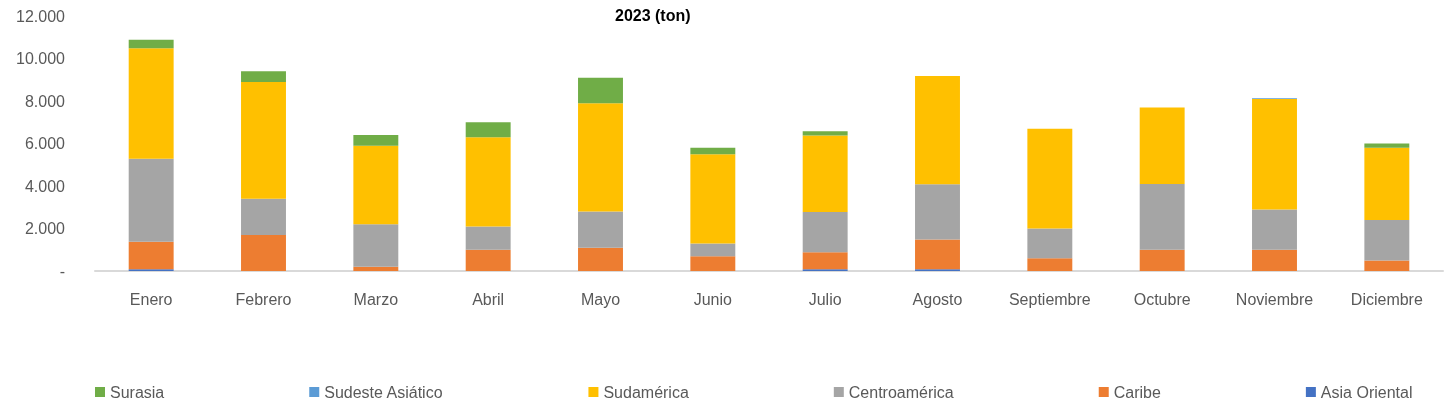 This screenshot has height=407, width=1451. I want to click on x-tick-label: Noviembre, so click(1274, 299).